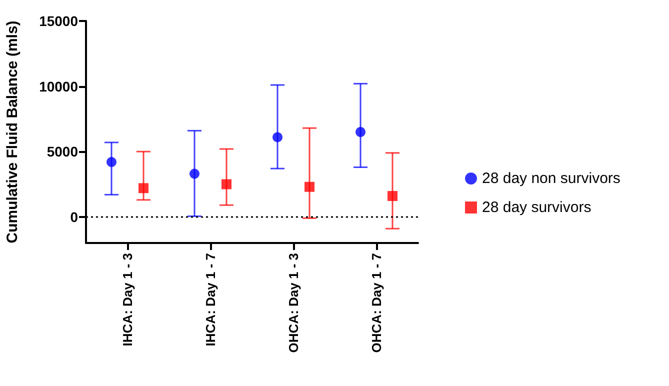 This screenshot has width=669, height=386. Describe the element at coordinates (293, 303) in the screenshot. I see `x-tick-label: OHCA: Day 1 - 3` at that location.